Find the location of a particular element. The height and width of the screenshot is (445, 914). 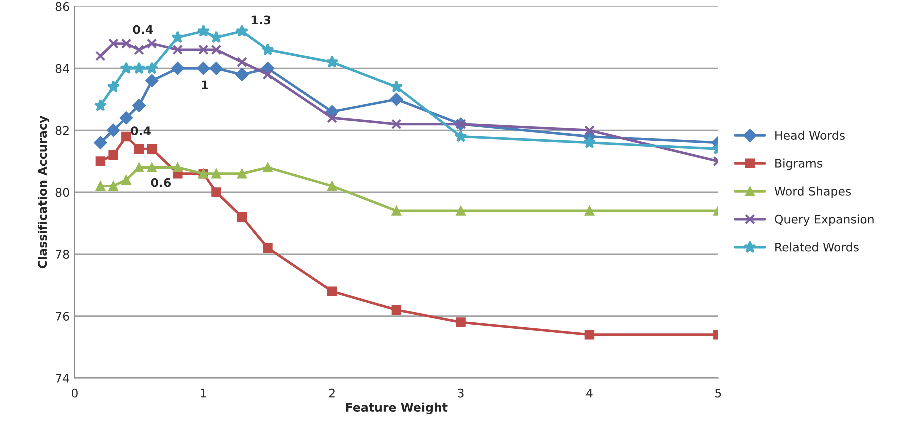

annotation: 1 is located at coordinates (205, 85).